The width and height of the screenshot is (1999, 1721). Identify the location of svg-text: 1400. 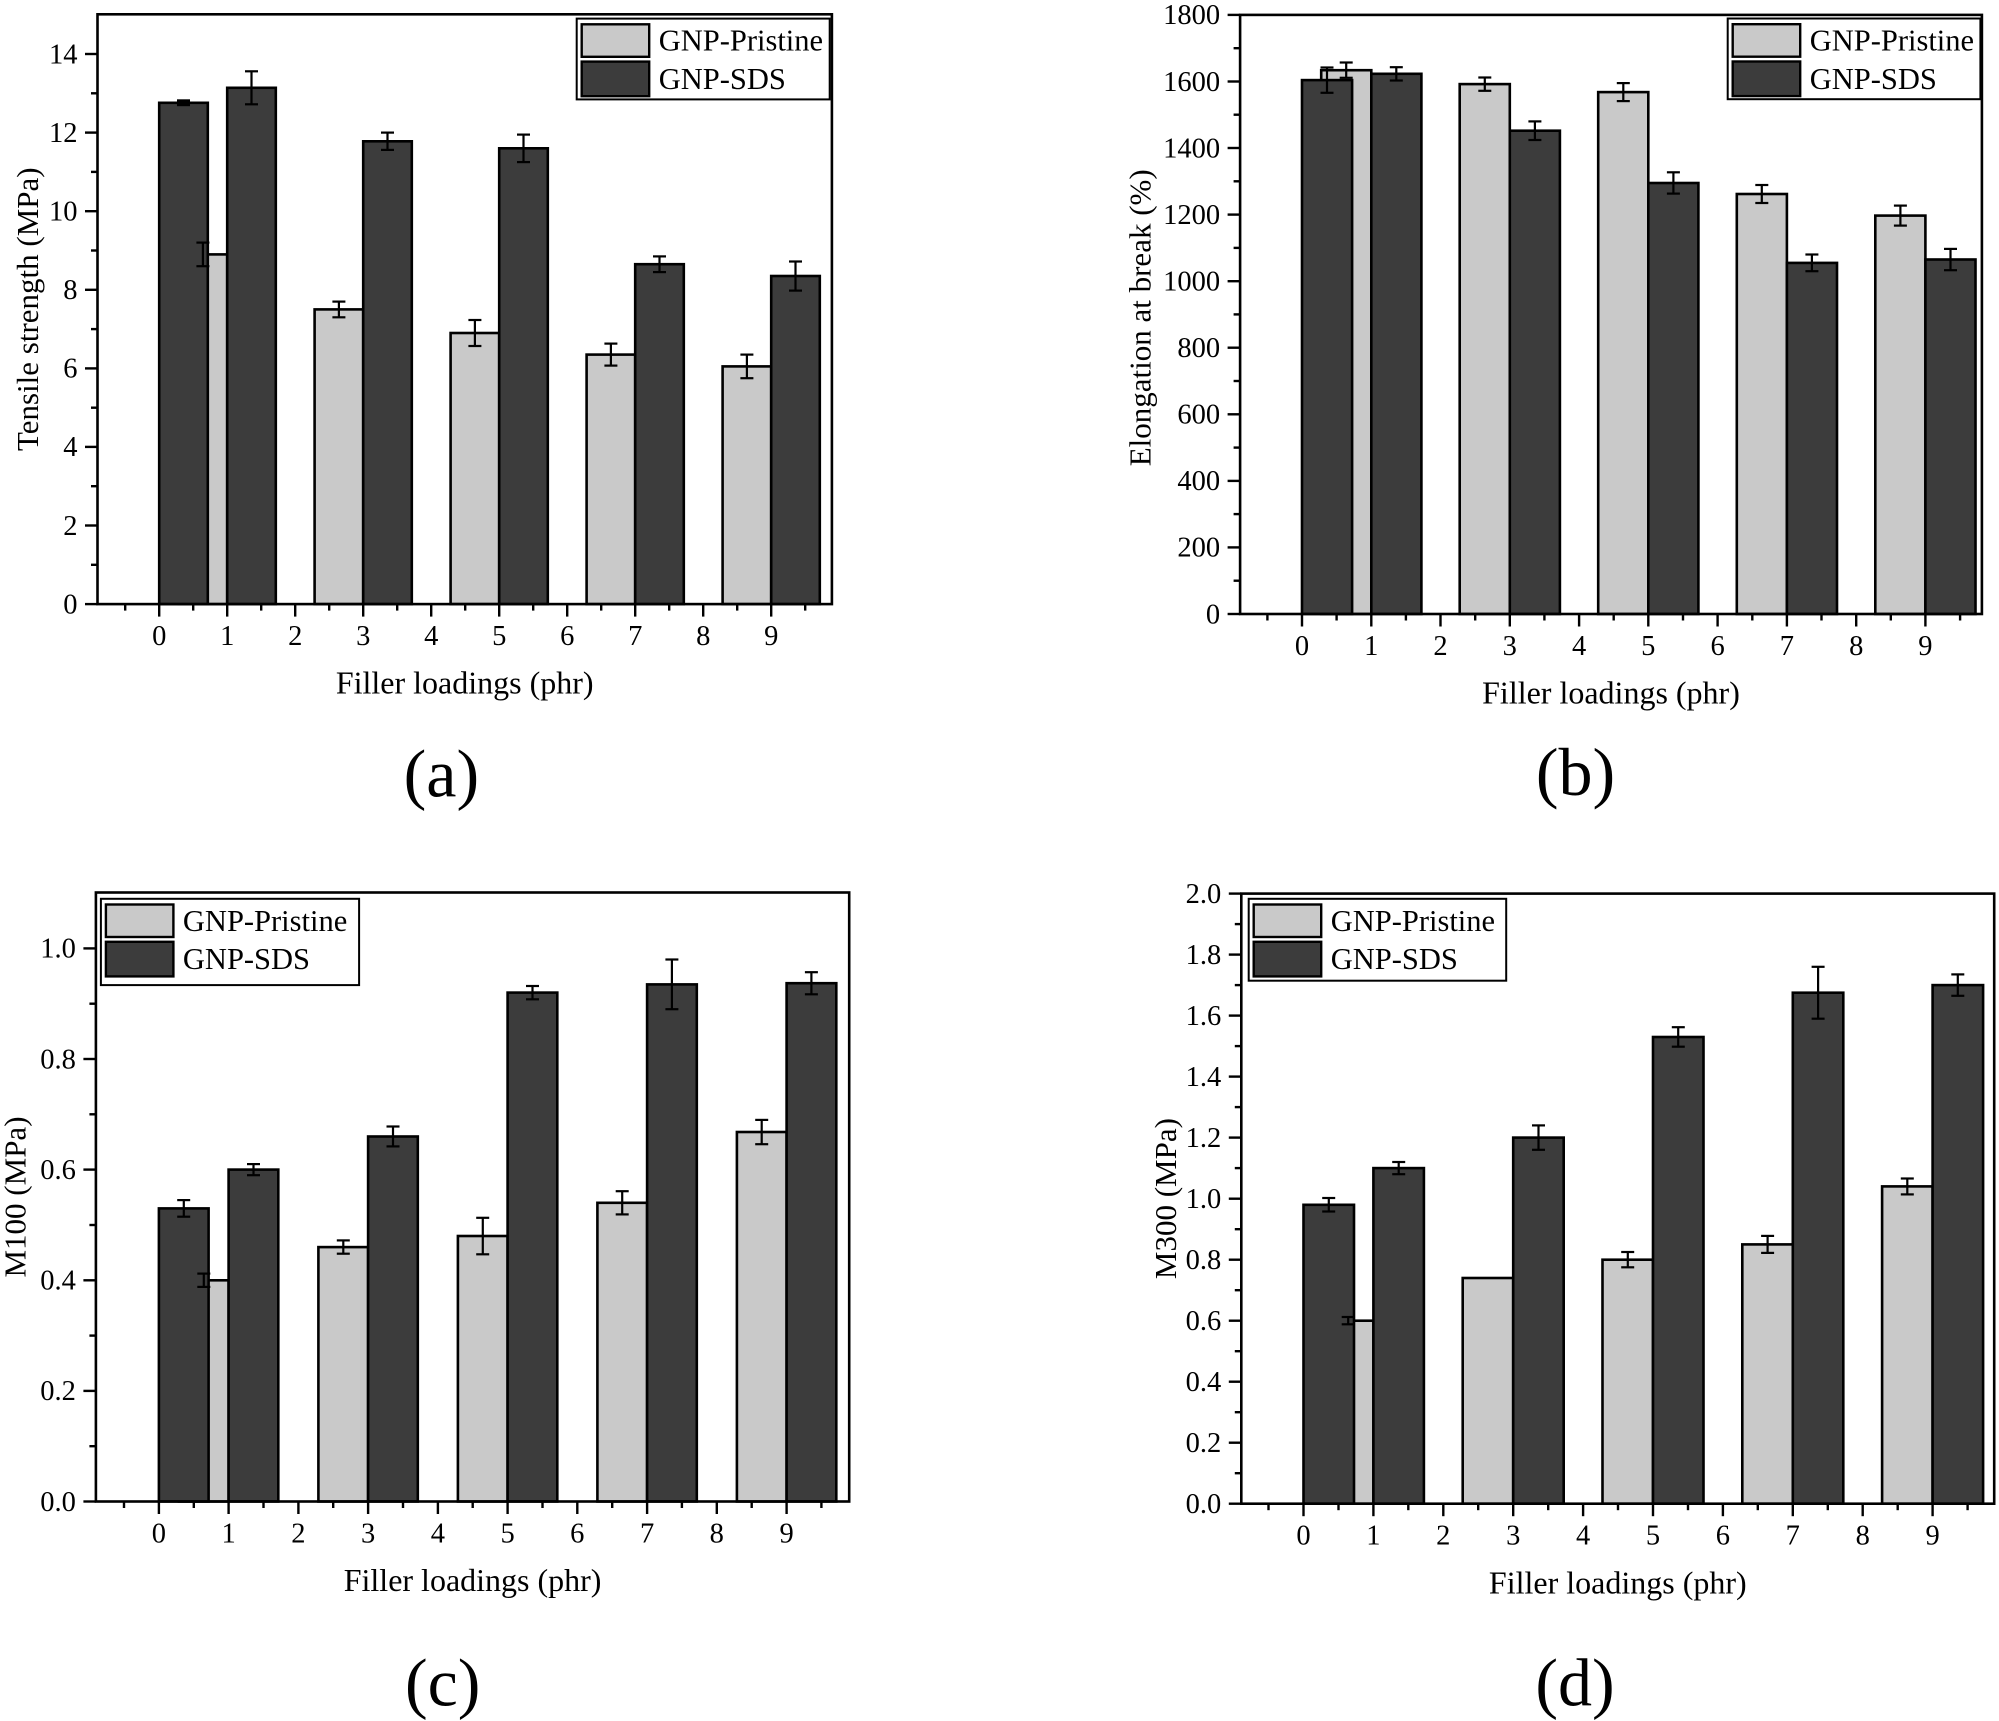
(1191, 148).